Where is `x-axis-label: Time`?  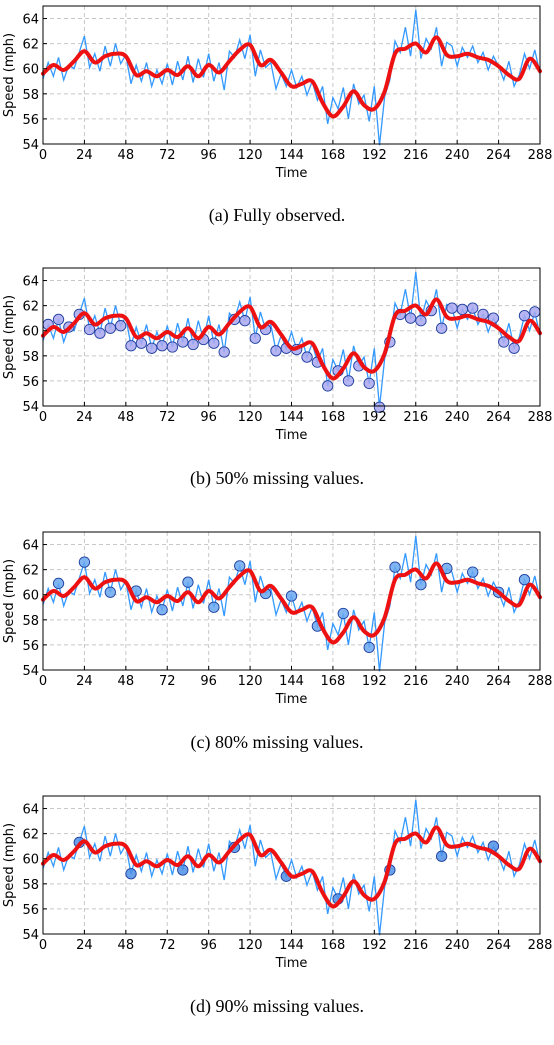 x-axis-label: Time is located at coordinates (291, 173).